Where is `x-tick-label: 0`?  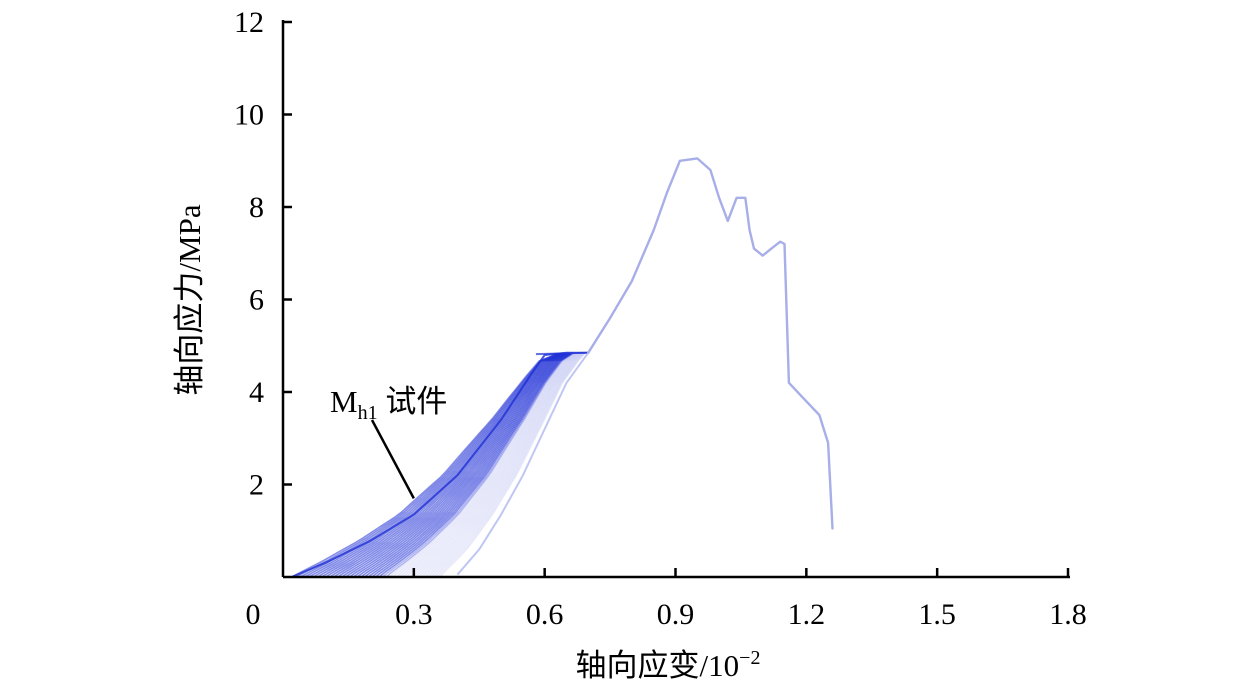 x-tick-label: 0 is located at coordinates (253, 614).